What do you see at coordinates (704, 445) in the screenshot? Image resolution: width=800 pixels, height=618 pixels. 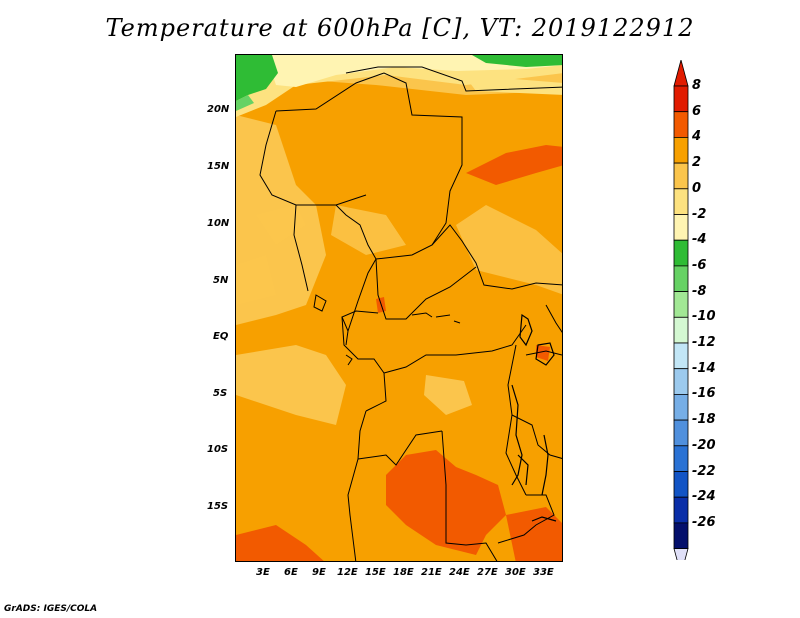 I see `colorbar-label: -20` at bounding box center [704, 445].